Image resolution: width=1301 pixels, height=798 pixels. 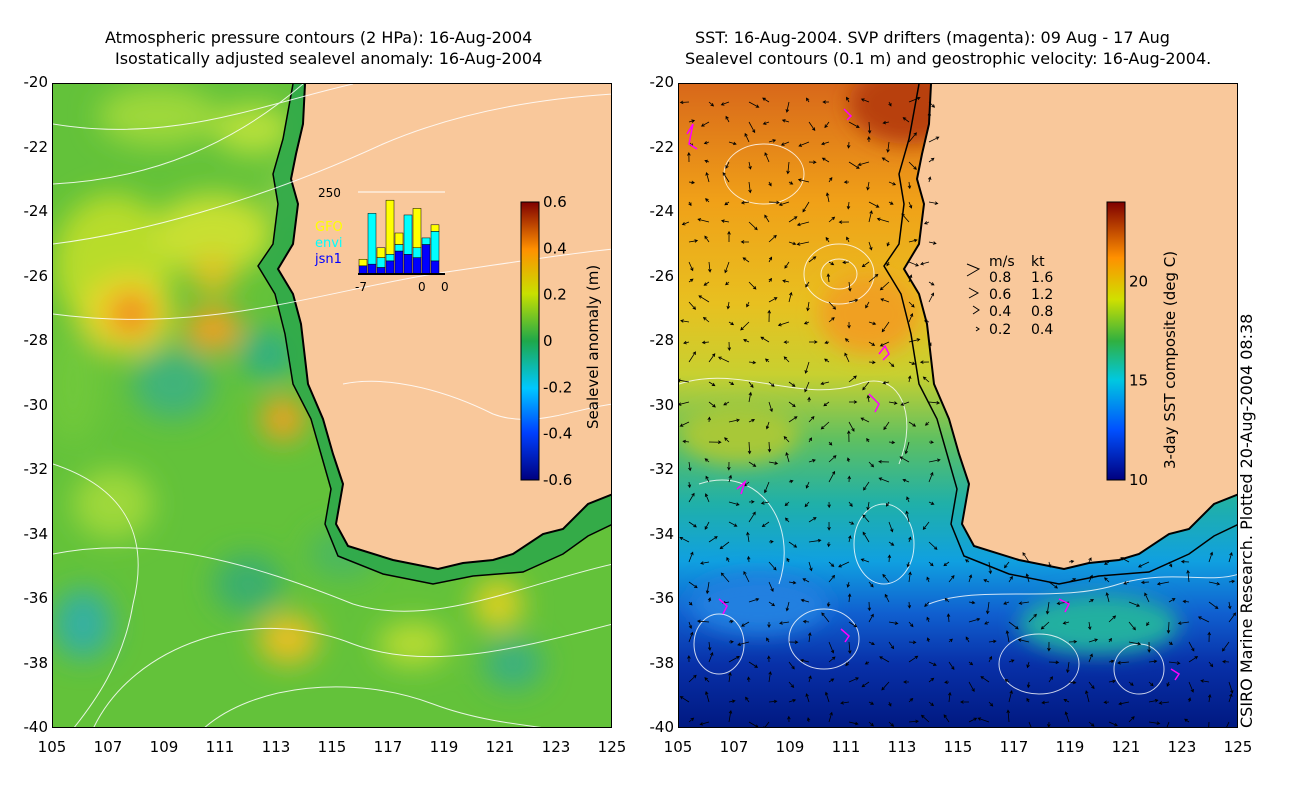 I want to click on legend-row4-ms: 0.2, so click(x=1000, y=330).